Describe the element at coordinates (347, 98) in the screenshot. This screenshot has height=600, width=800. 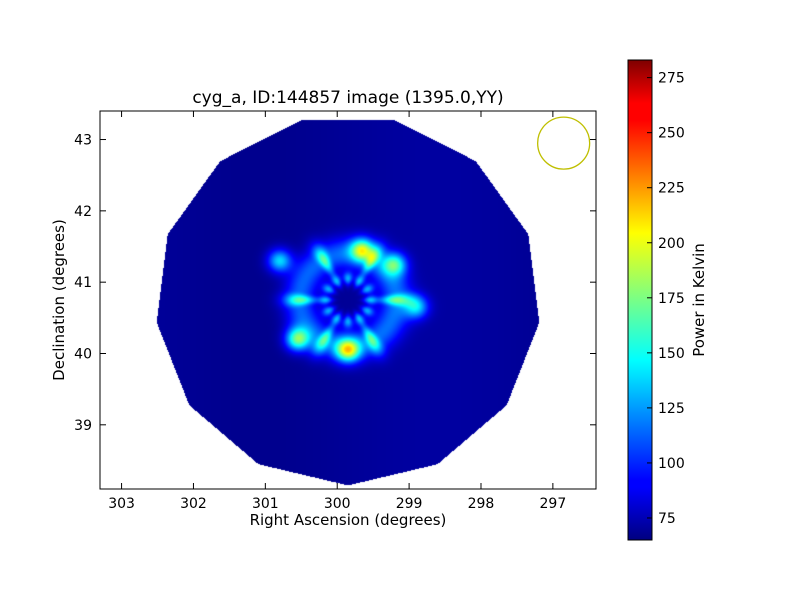
I see `chart-title: cyg_a, ID:144857 image (1395.0,YY)` at that location.